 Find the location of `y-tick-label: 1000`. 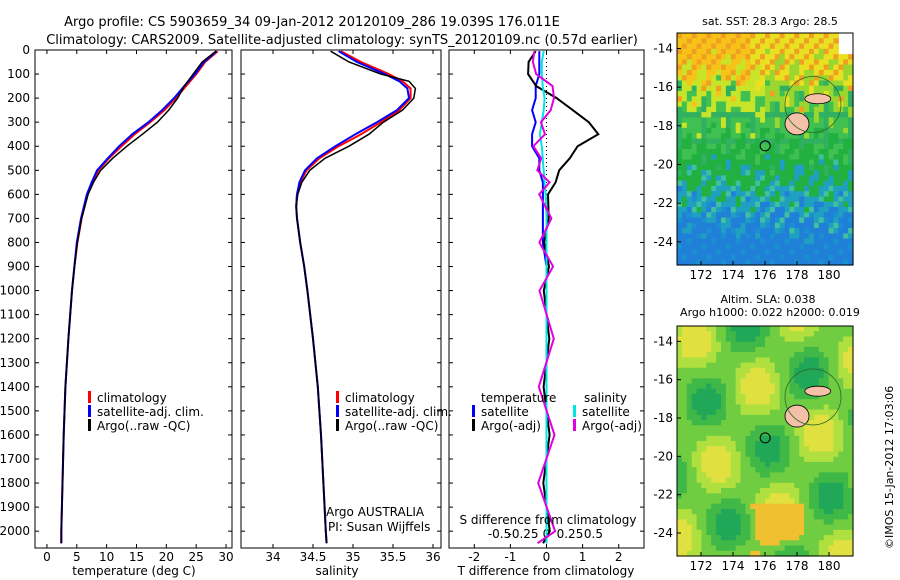

y-tick-label: 1000 is located at coordinates (15, 291).